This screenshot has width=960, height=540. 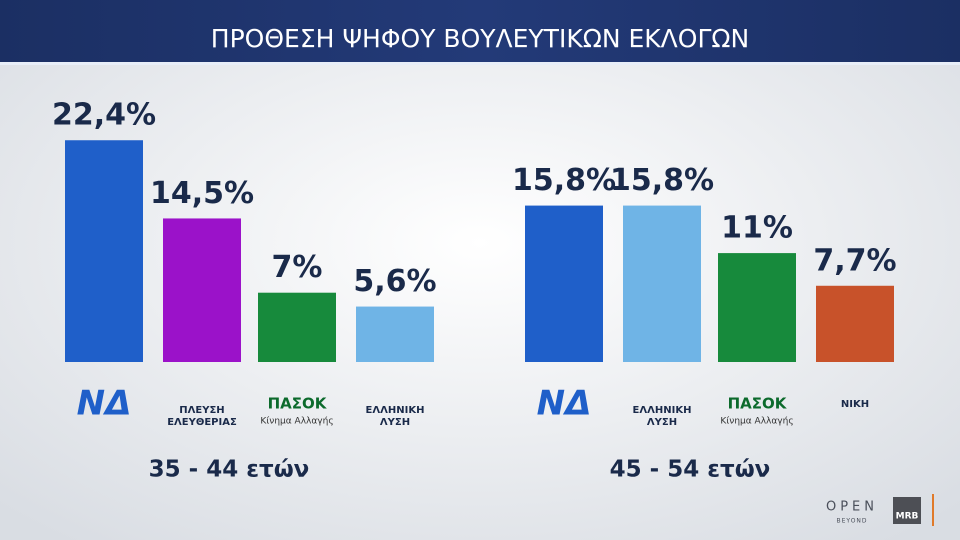 What do you see at coordinates (907, 510) in the screenshot?
I see `source-box` at bounding box center [907, 510].